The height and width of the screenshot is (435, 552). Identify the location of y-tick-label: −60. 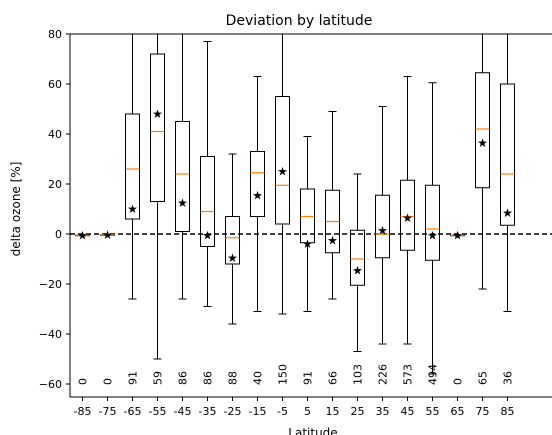
(50, 384).